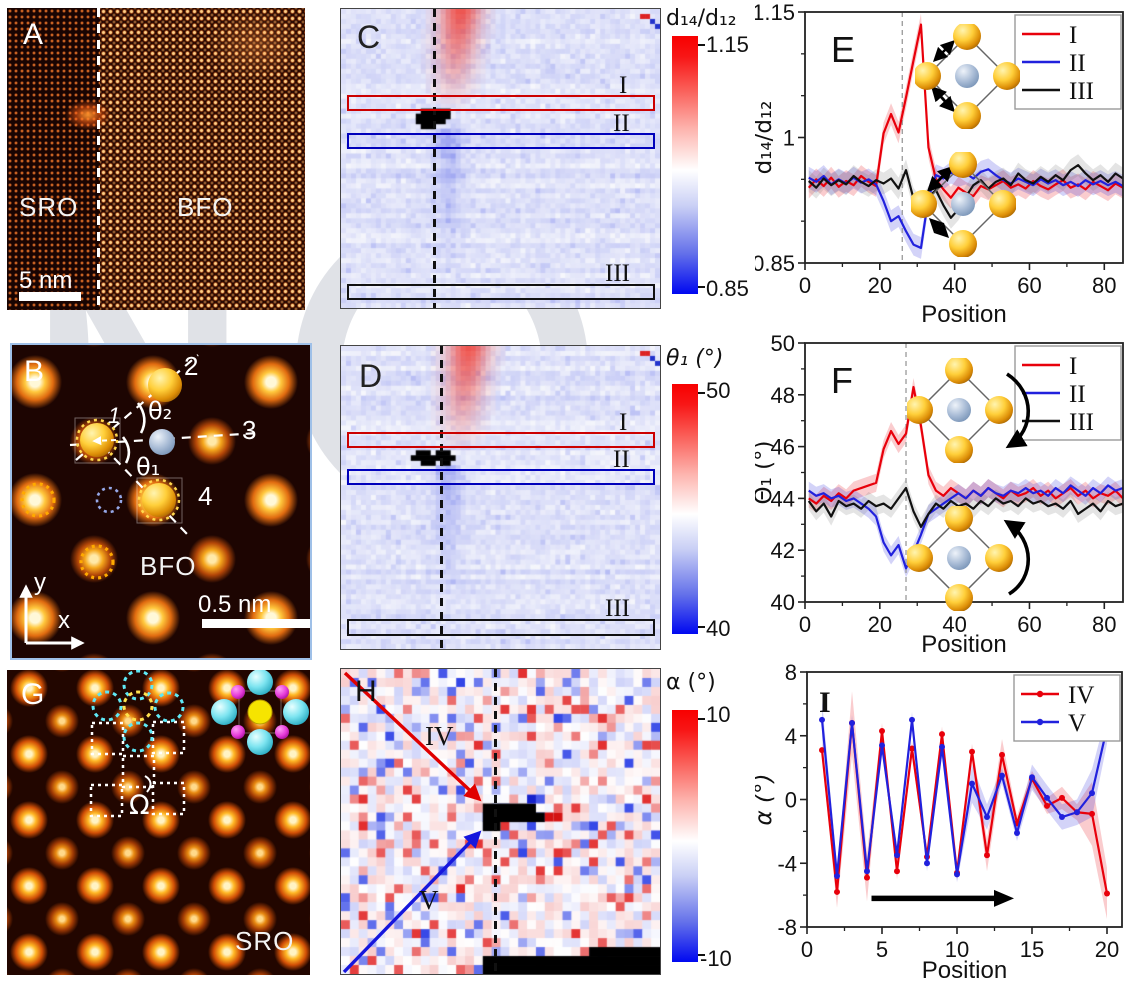 This screenshot has width=1135, height=986. I want to click on strain-map-canvas, so click(500, 158).